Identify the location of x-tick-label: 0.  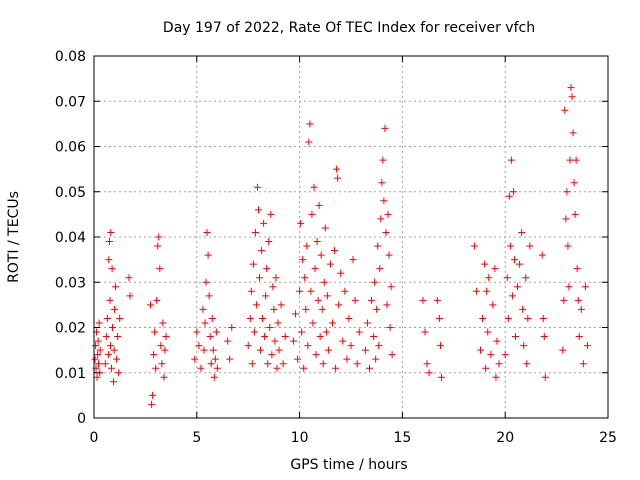
(94, 438).